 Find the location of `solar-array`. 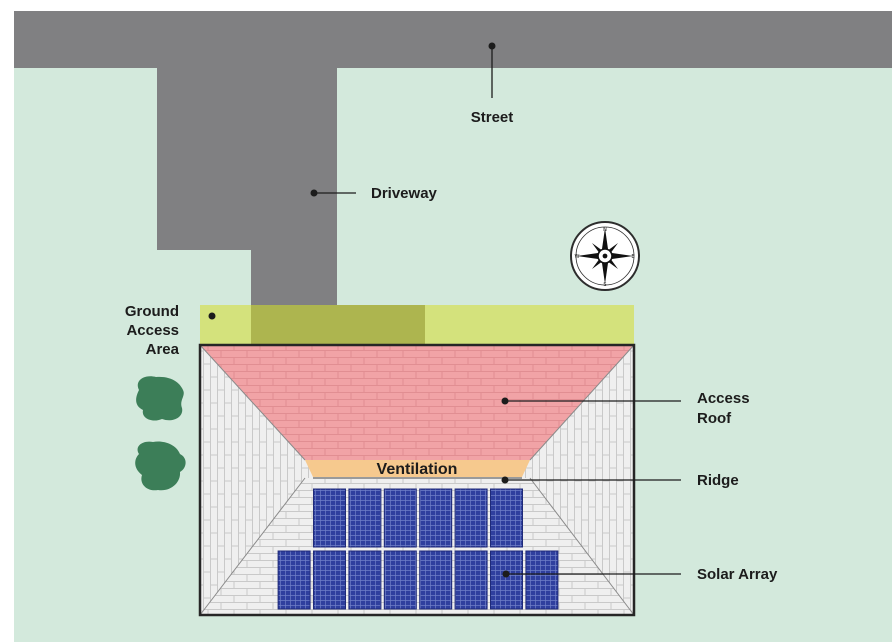

solar-array is located at coordinates (418, 549).